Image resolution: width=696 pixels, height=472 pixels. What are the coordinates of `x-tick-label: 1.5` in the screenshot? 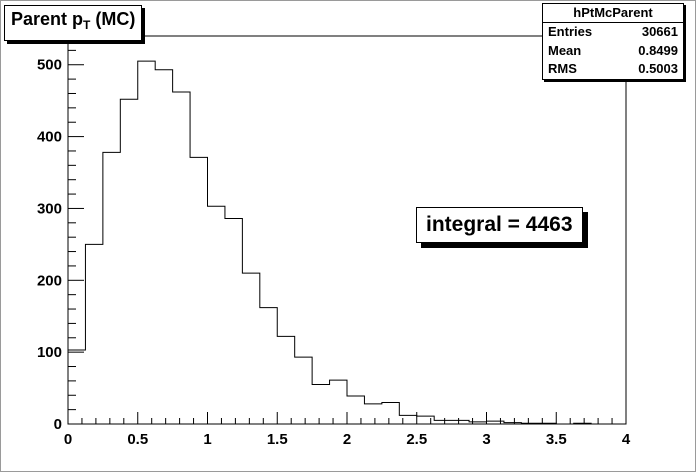 It's located at (277, 439).